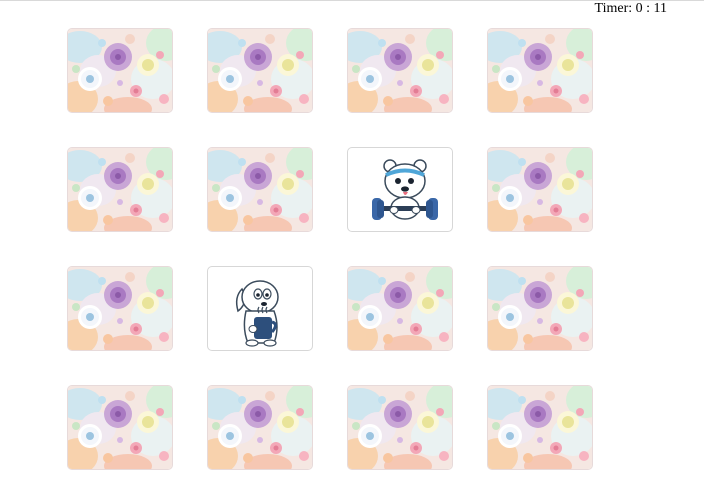 This screenshot has width=704, height=496. Describe the element at coordinates (352, 0) in the screenshot. I see `top-border` at that location.